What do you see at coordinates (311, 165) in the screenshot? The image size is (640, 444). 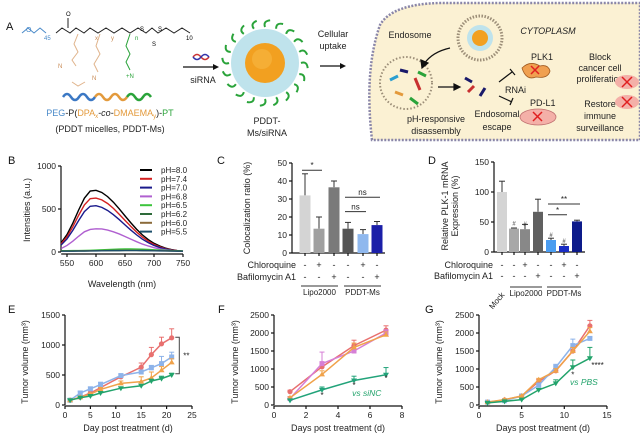 I see `significance-label: *` at bounding box center [311, 165].